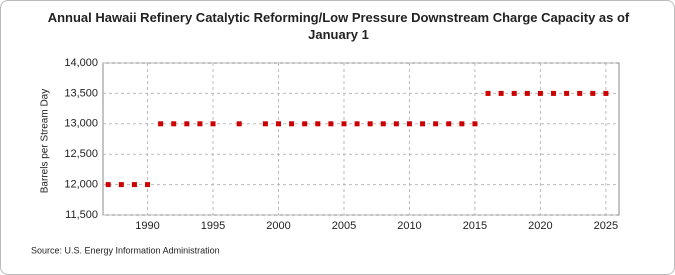 The width and height of the screenshot is (675, 275). Describe the element at coordinates (409, 226) in the screenshot. I see `x-tick-label: 2010` at that location.